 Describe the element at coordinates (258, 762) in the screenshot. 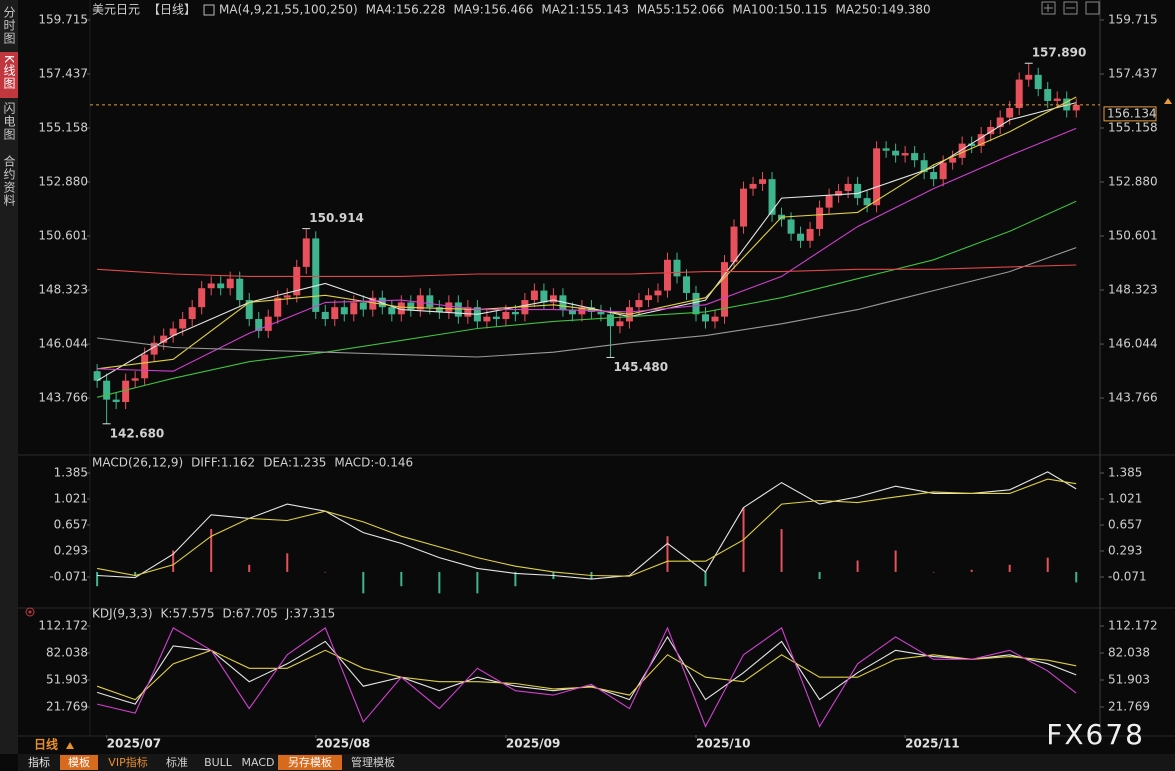

I see `footer-tab: MACD` at that location.